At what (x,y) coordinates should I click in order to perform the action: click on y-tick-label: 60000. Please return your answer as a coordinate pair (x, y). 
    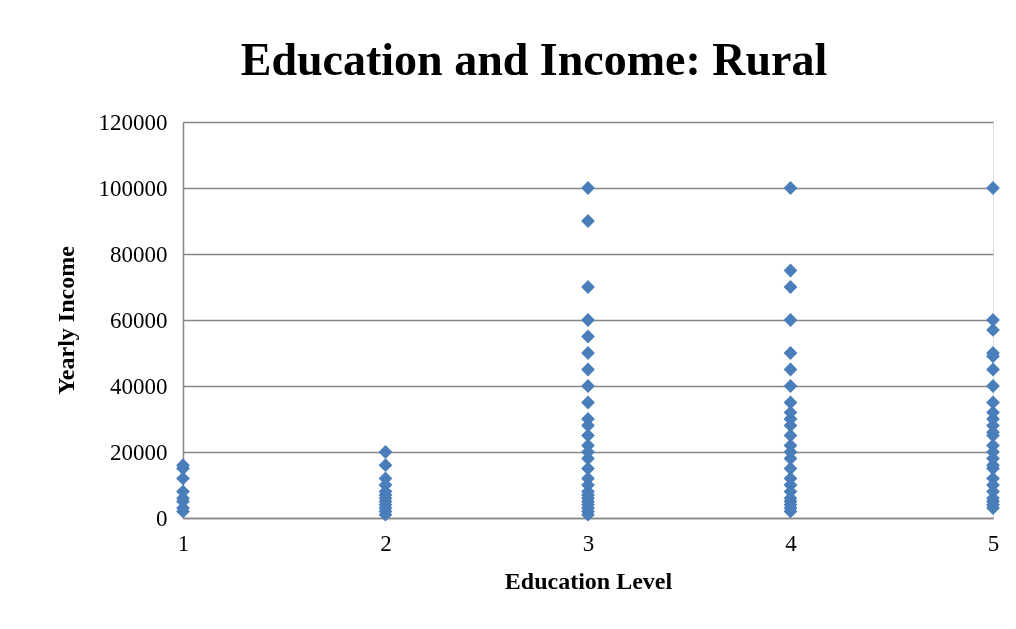
    Looking at the image, I should click on (139, 320).